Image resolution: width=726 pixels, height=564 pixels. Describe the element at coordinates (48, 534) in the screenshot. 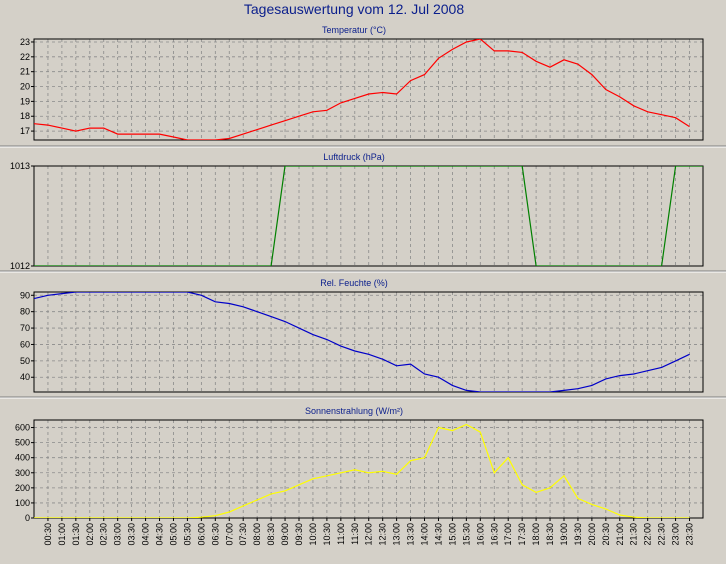

I see `x-tick-label: 00:30` at that location.